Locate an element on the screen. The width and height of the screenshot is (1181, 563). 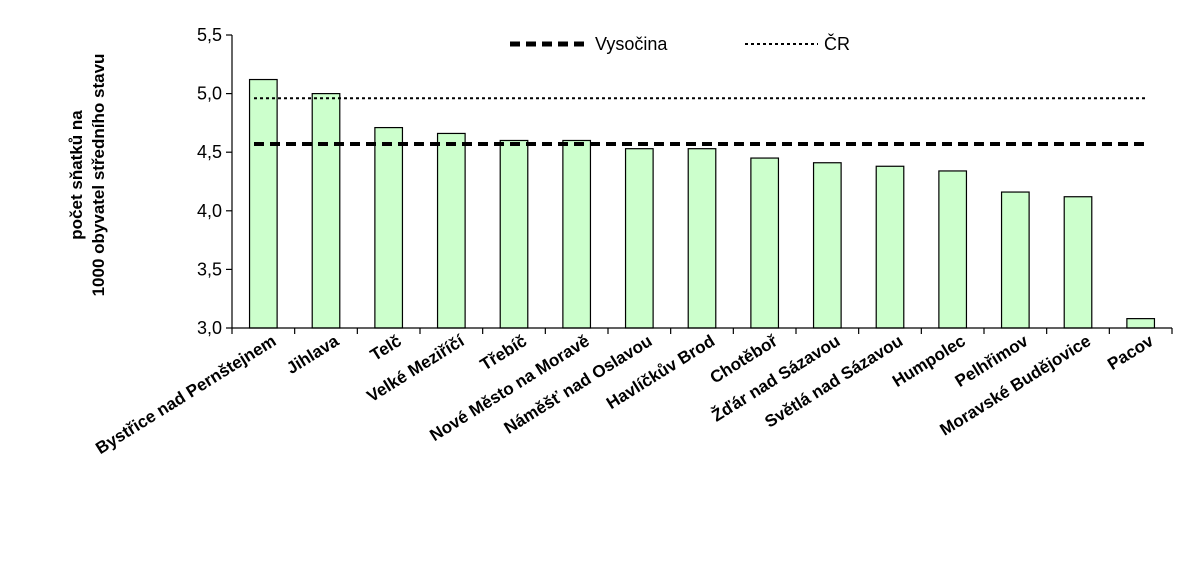
y-tick-label: 5,0 is located at coordinates (209, 94).